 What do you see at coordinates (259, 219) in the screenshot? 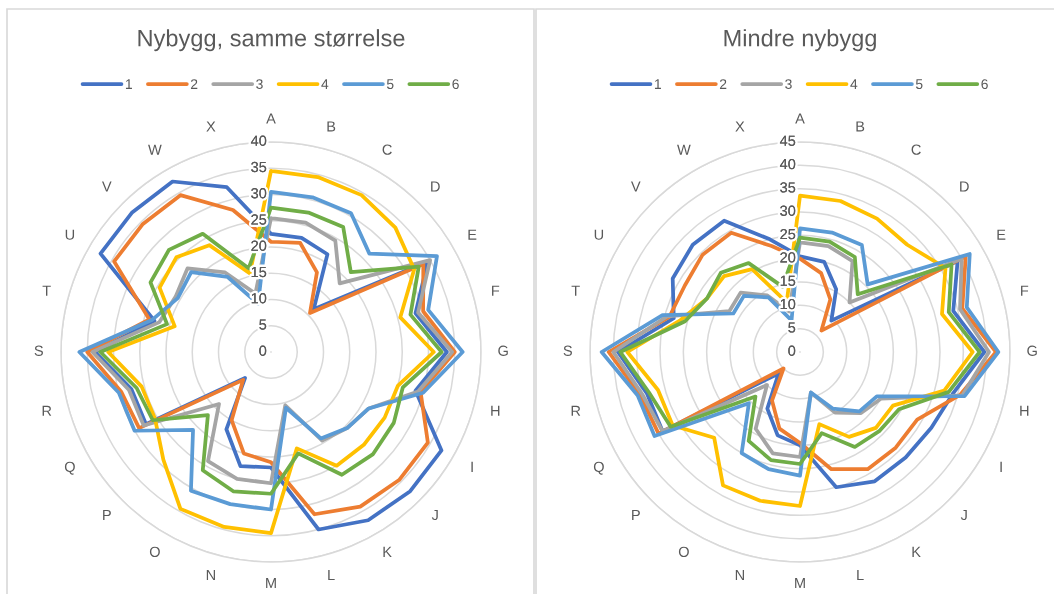
I see `y-tick-label: 25` at bounding box center [259, 219].